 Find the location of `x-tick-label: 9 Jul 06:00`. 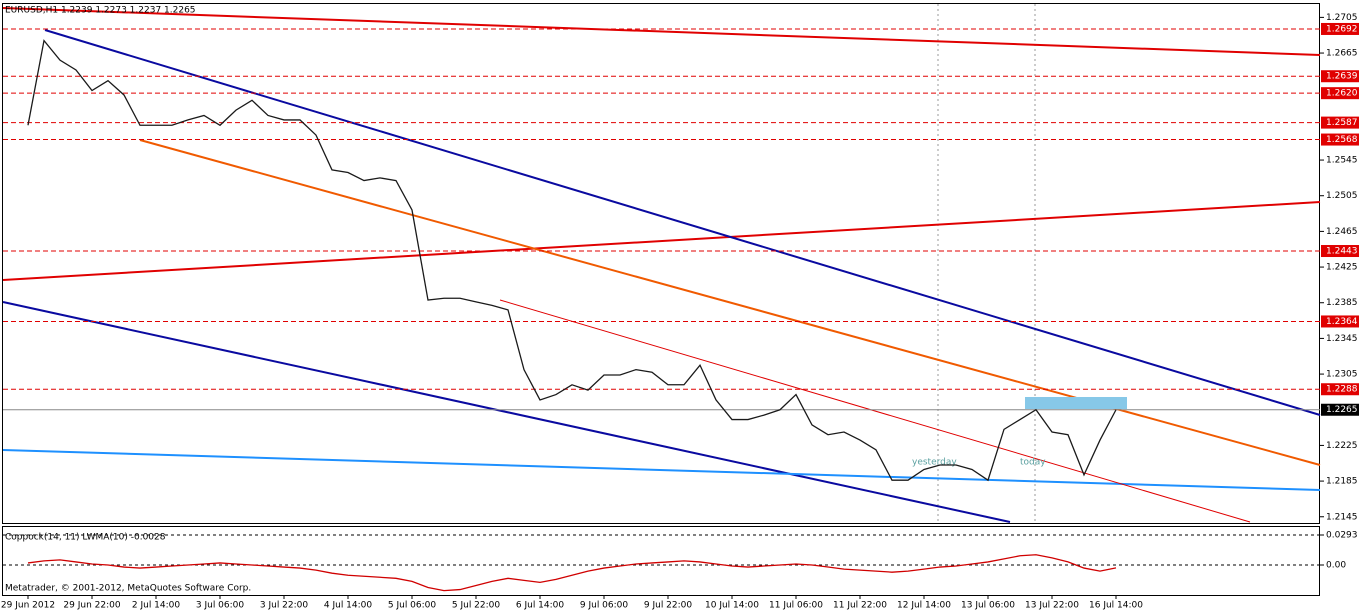

x-tick-label: 9 Jul 06:00 is located at coordinates (604, 606).